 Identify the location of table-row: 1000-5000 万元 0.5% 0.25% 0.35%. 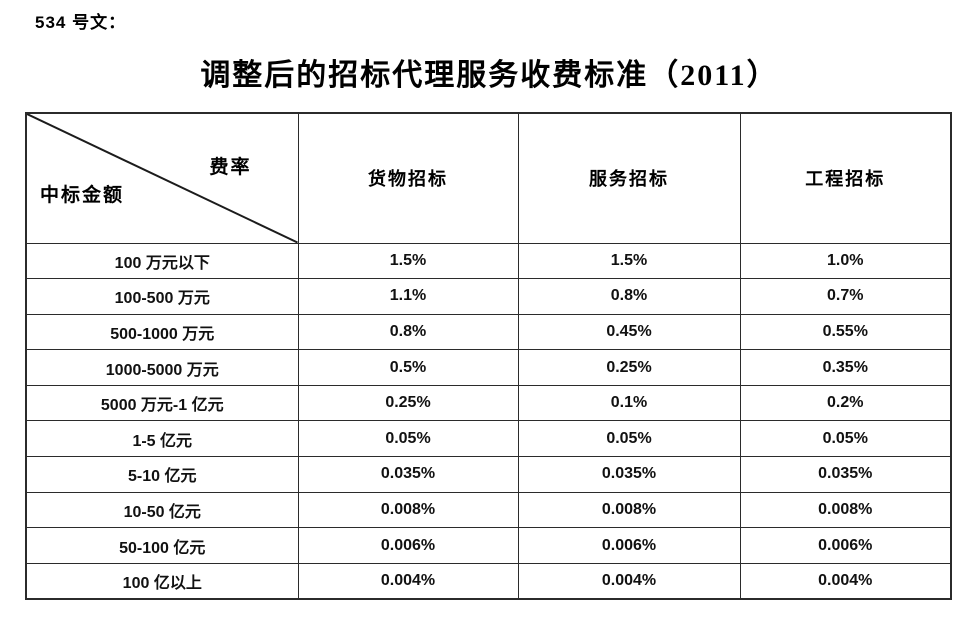
(488, 367).